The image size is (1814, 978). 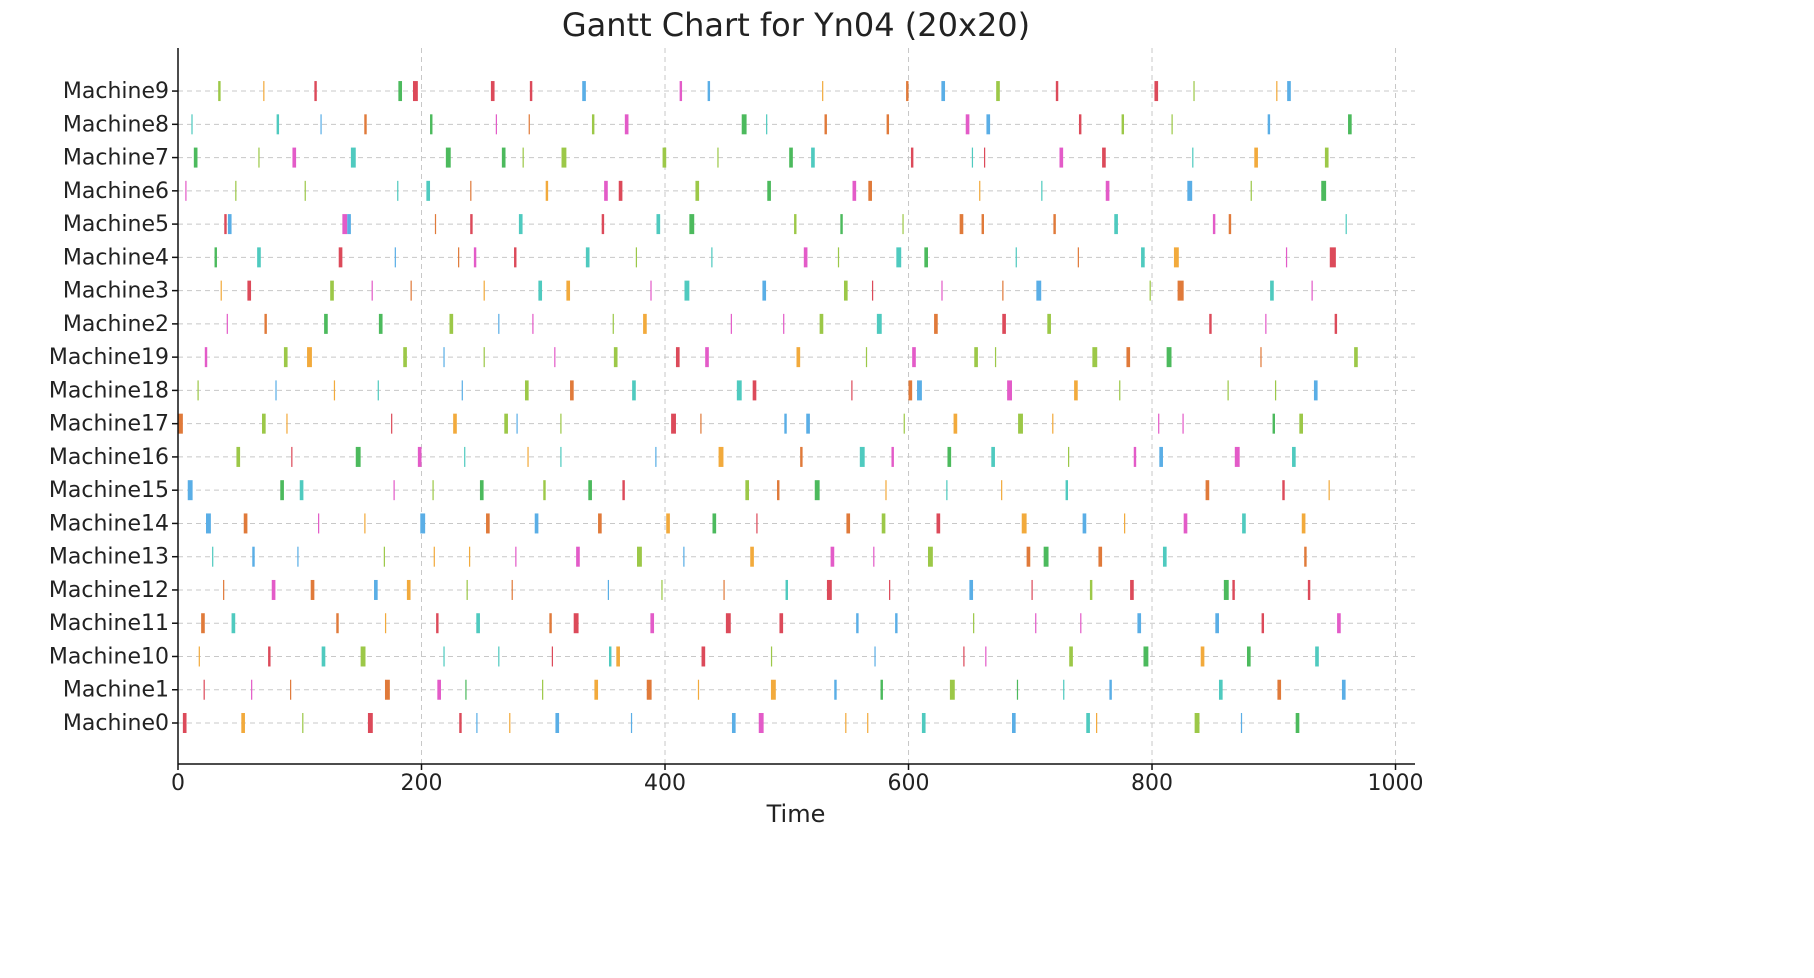 What do you see at coordinates (109, 490) in the screenshot?
I see `y-tick-label: Machine15` at bounding box center [109, 490].